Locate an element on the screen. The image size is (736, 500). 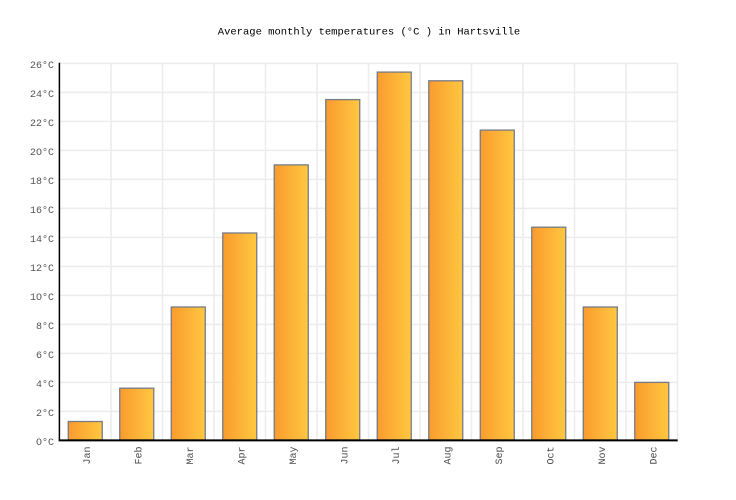
svg-text: O°C is located at coordinates (45, 443).